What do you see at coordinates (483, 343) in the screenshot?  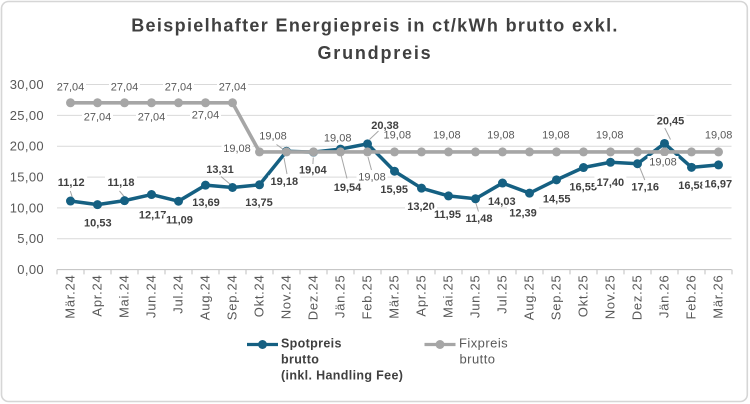 I see `svg-text: Fixpreis` at bounding box center [483, 343].